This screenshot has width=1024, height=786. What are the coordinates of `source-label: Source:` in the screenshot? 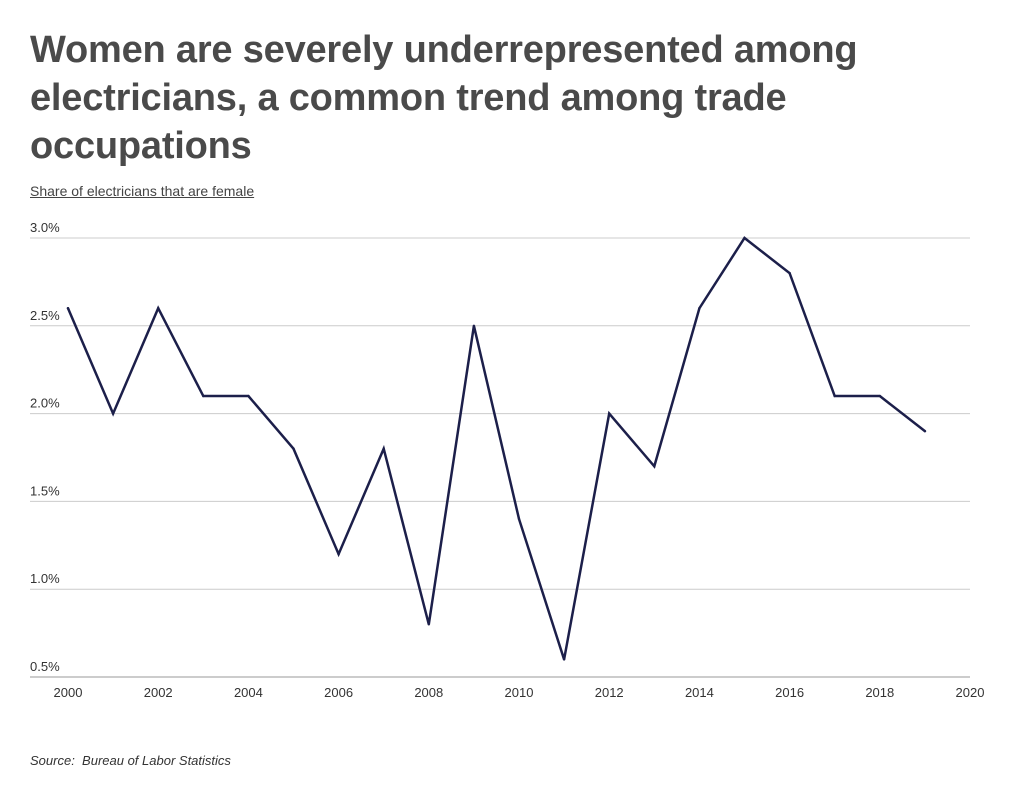 It's located at (52, 760).